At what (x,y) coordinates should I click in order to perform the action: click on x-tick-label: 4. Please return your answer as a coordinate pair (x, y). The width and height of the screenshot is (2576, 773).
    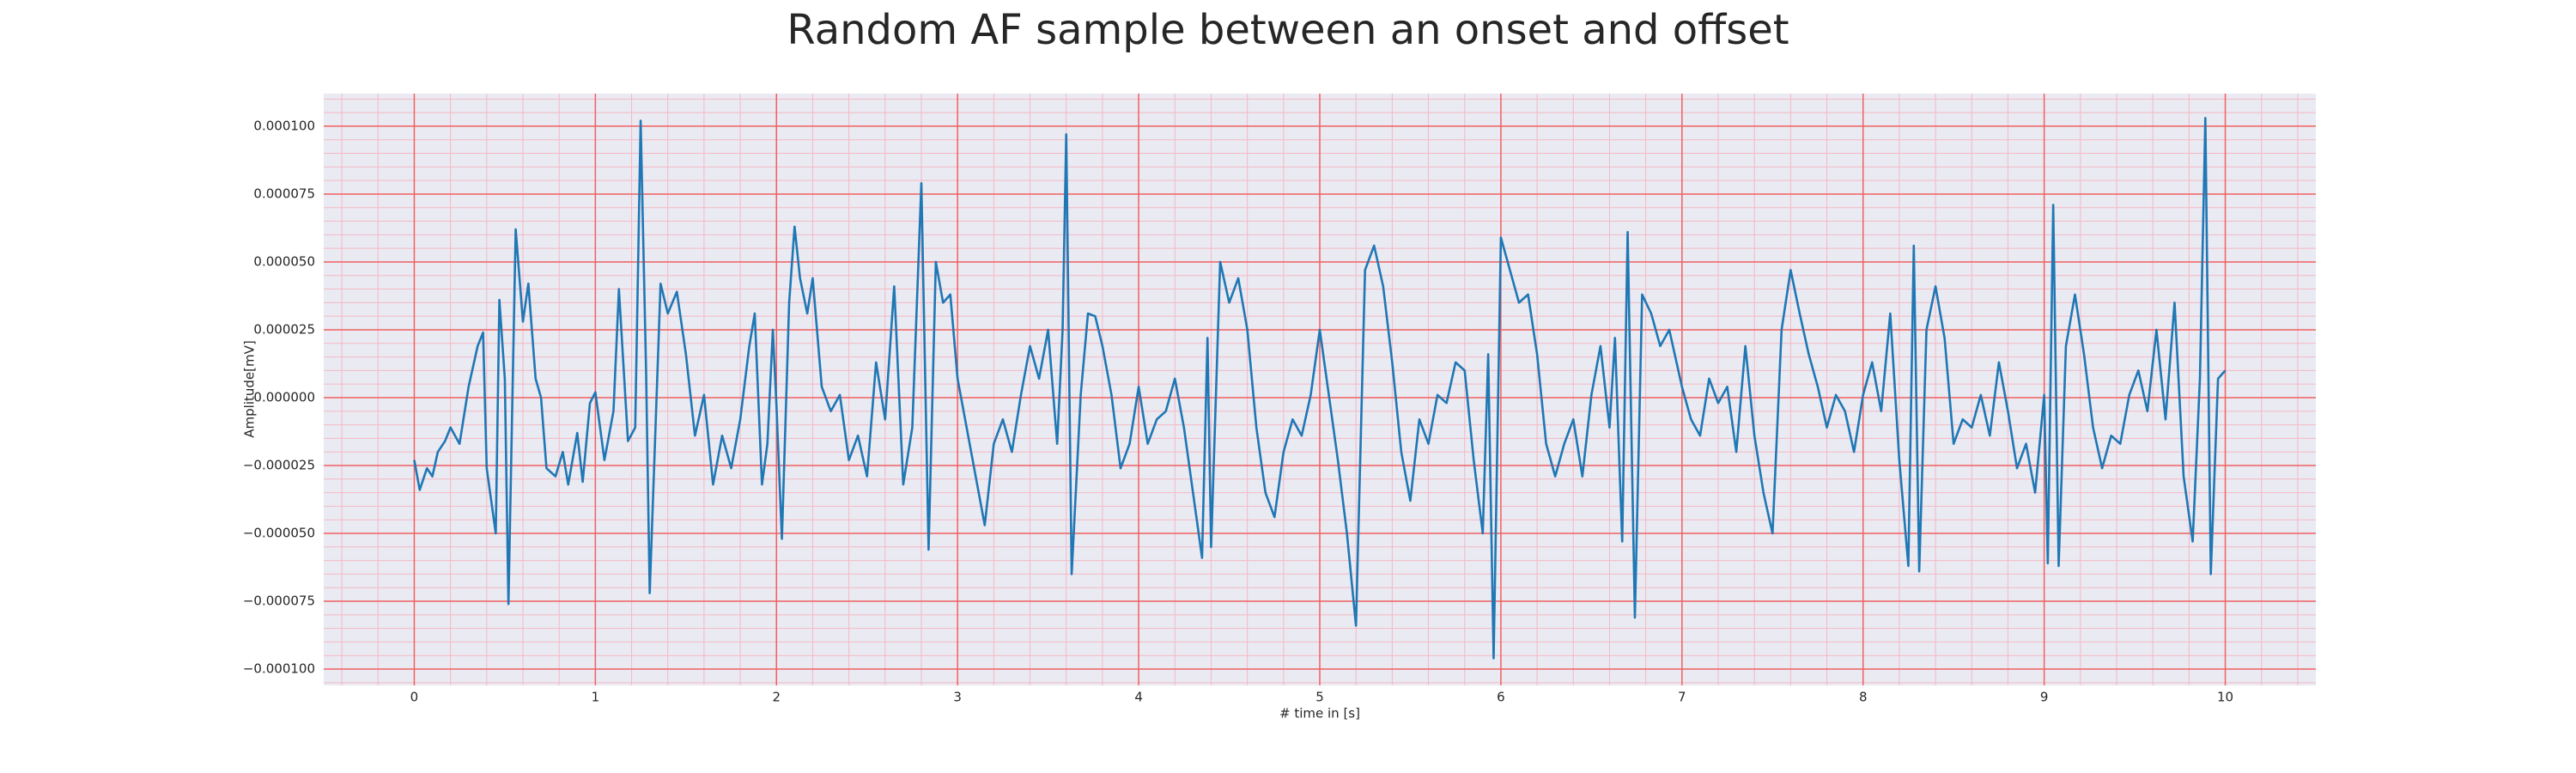
    Looking at the image, I should click on (1138, 697).